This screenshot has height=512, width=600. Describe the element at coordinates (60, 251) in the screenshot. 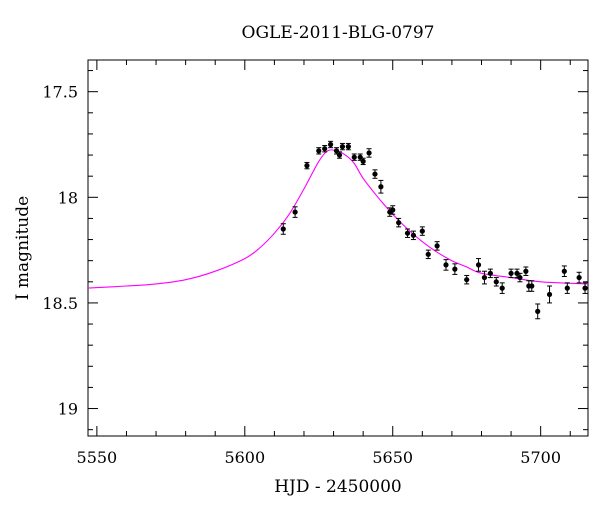

I see `y-tick-labels: 17.5 18 18.5 19` at that location.